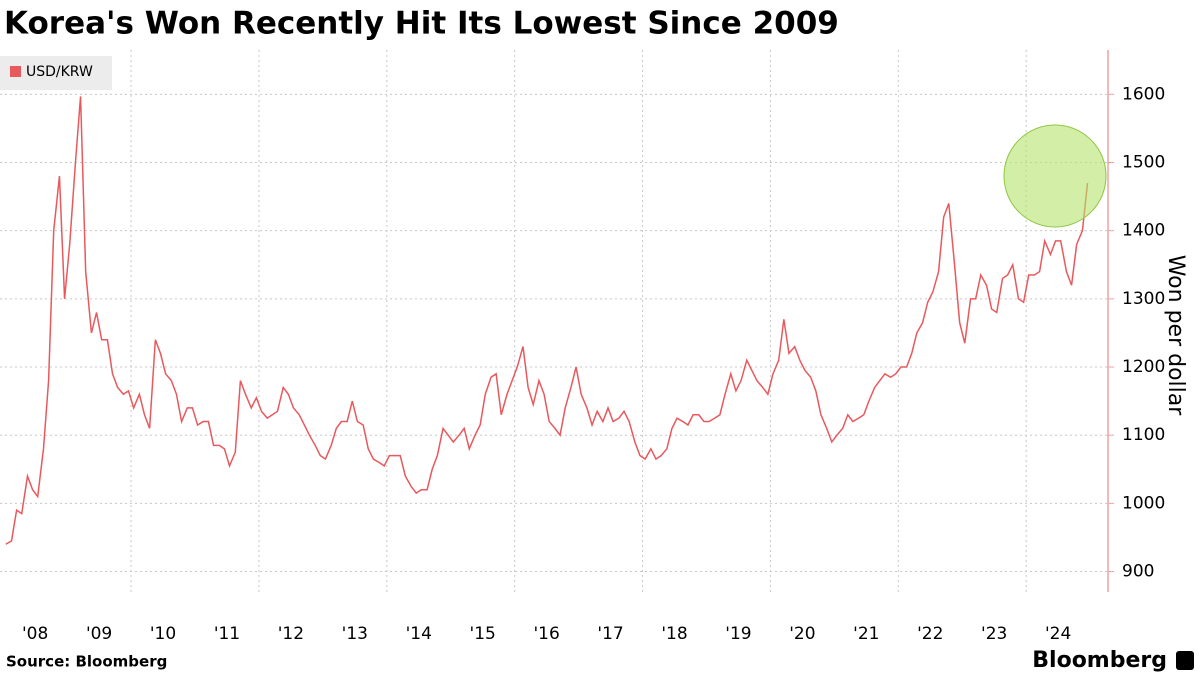 The height and width of the screenshot is (675, 1200). Describe the element at coordinates (674, 634) in the screenshot. I see `x-tick-label: '18` at that location.